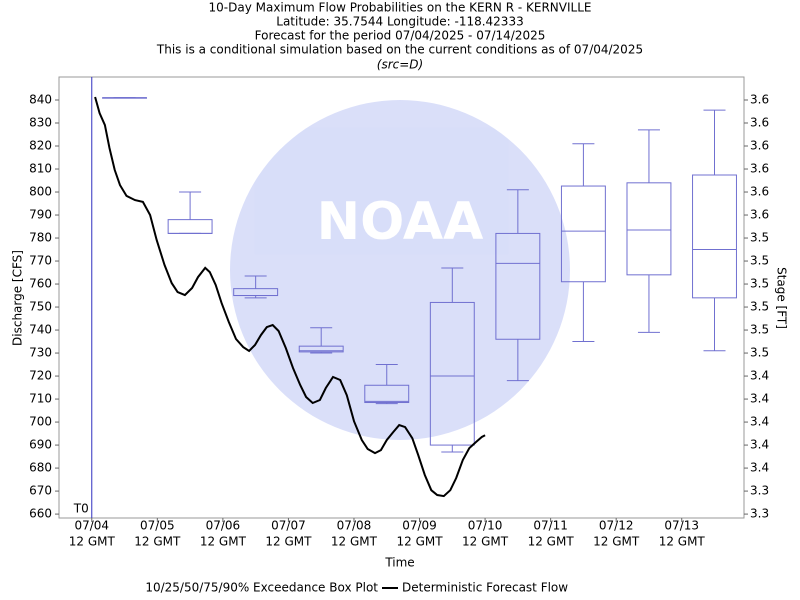 The height and width of the screenshot is (600, 800). I want to click on legend-label: Deterministic Forecast Flow, so click(485, 588).